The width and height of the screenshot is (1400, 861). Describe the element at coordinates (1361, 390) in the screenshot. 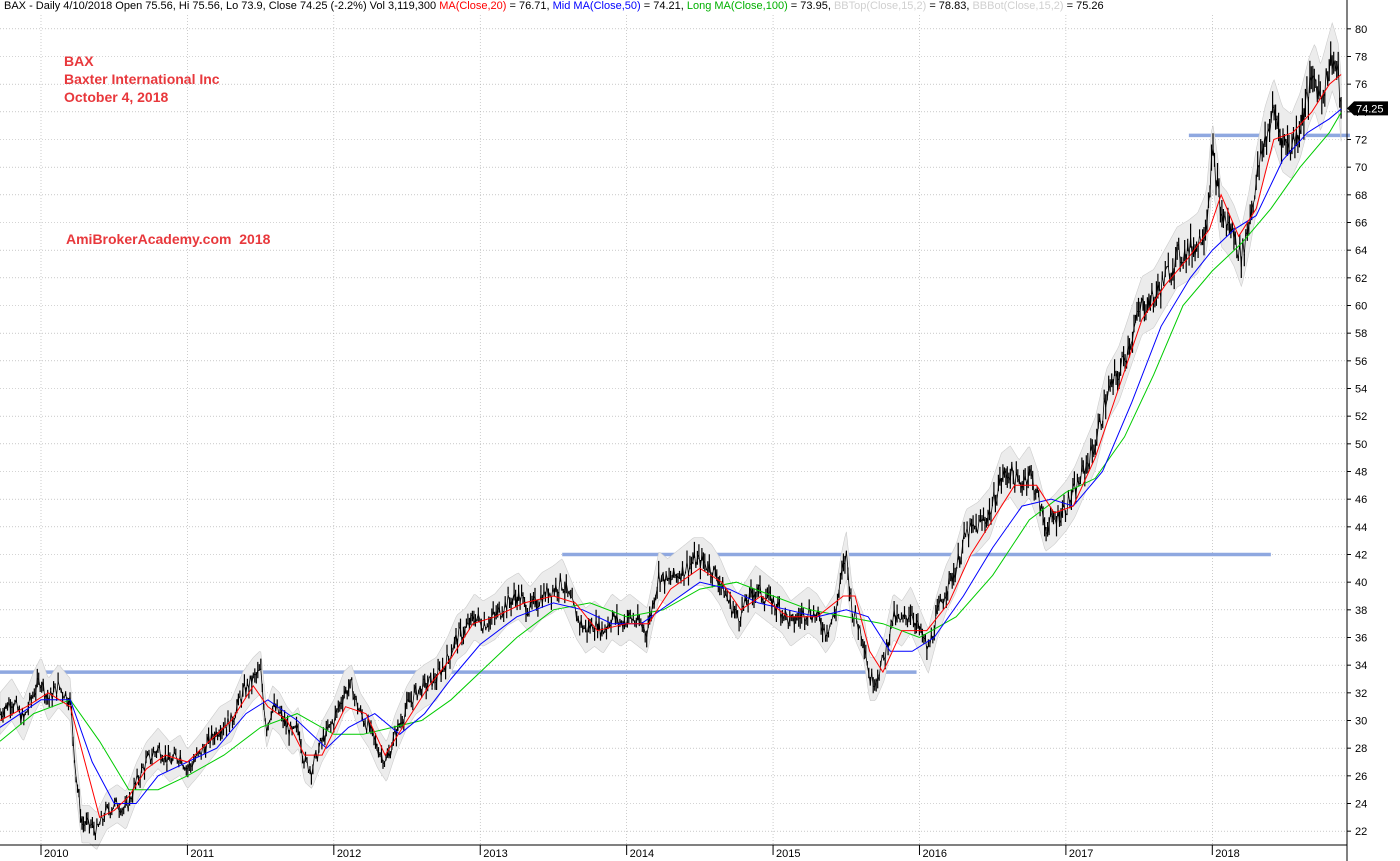

I see `y-tick-label: 54` at that location.